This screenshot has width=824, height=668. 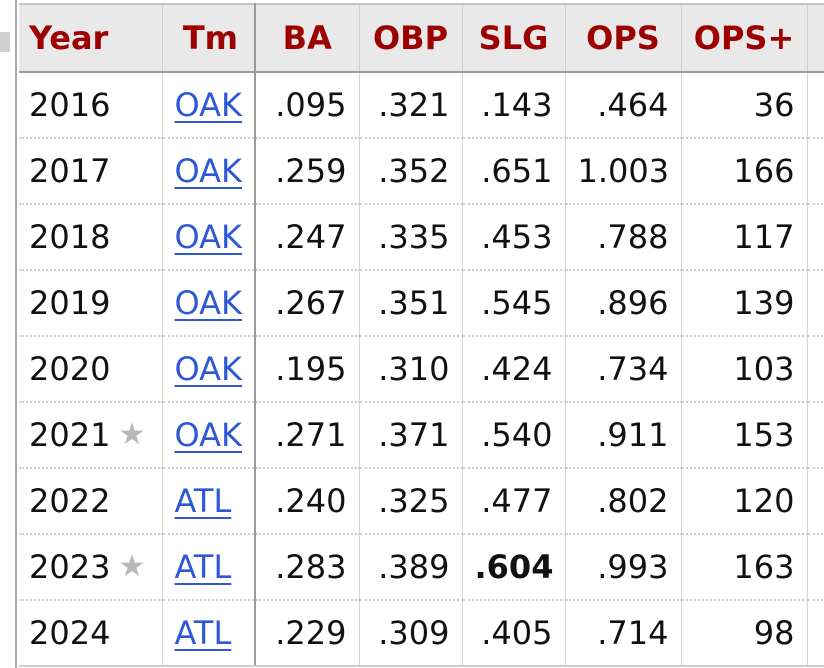 I want to click on obp-cell: .325, so click(x=411, y=501).